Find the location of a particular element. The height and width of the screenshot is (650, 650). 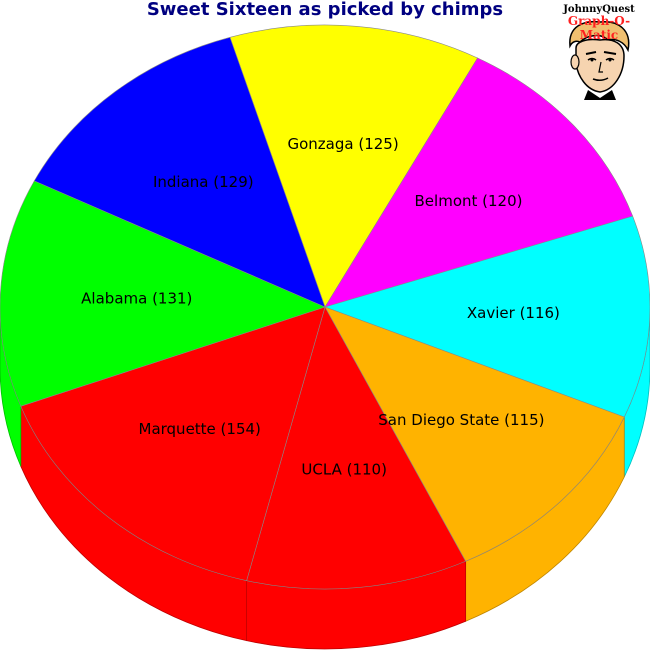

slice-label-ucla: UCLA (110) is located at coordinates (344, 470).